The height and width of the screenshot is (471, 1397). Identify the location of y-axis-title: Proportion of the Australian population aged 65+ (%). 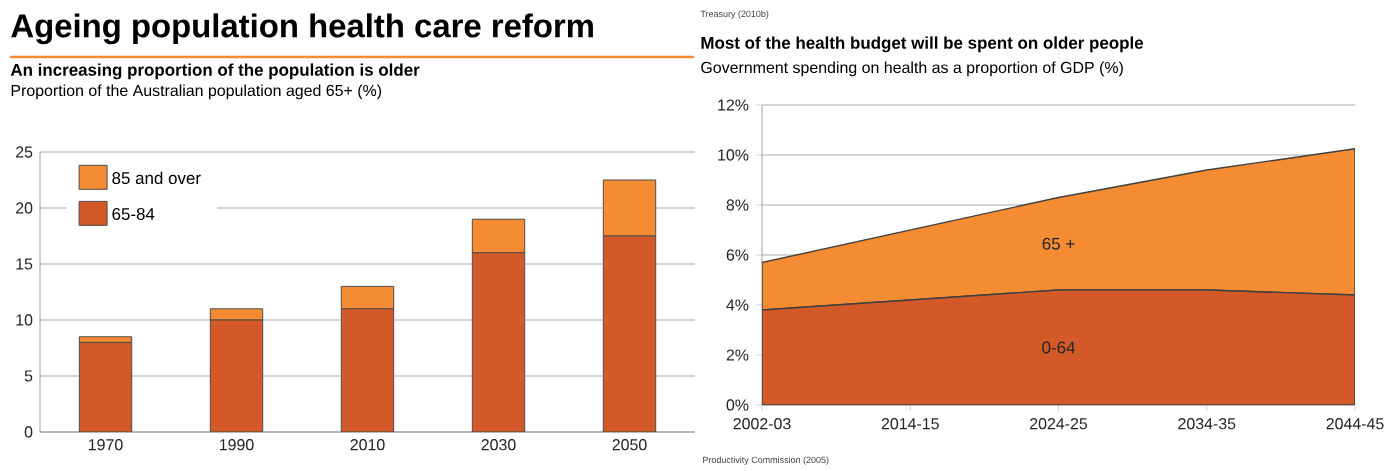
(196, 92).